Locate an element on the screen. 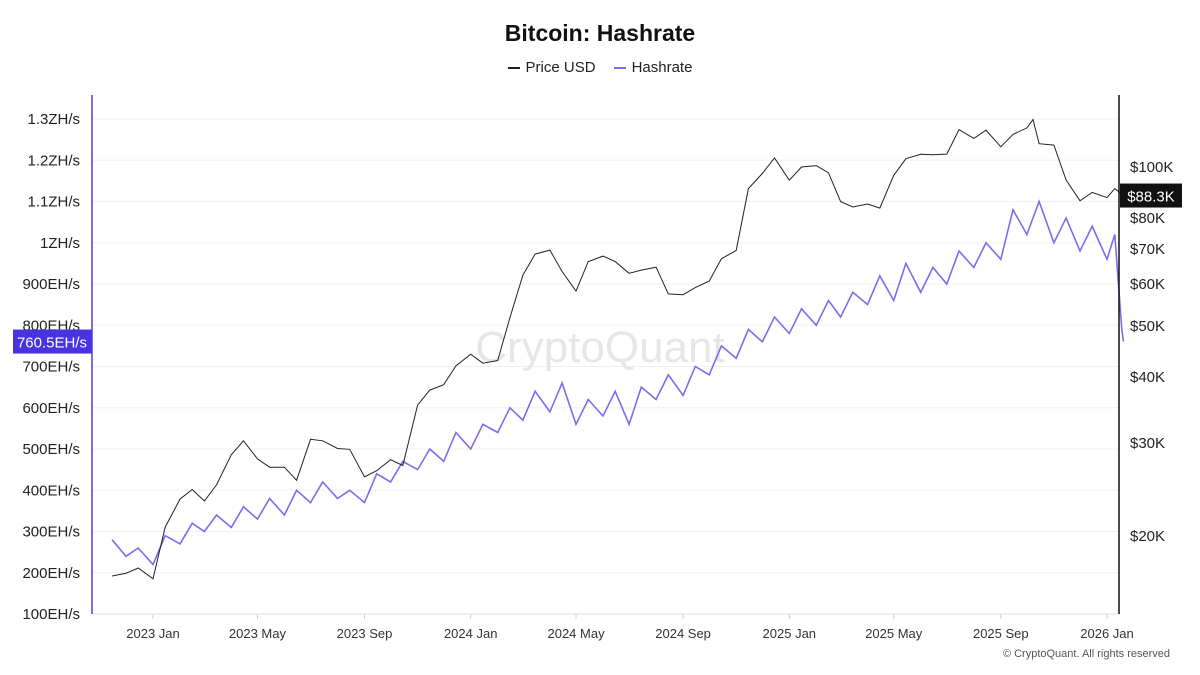  right-tick-label: $100K is located at coordinates (1151, 167).